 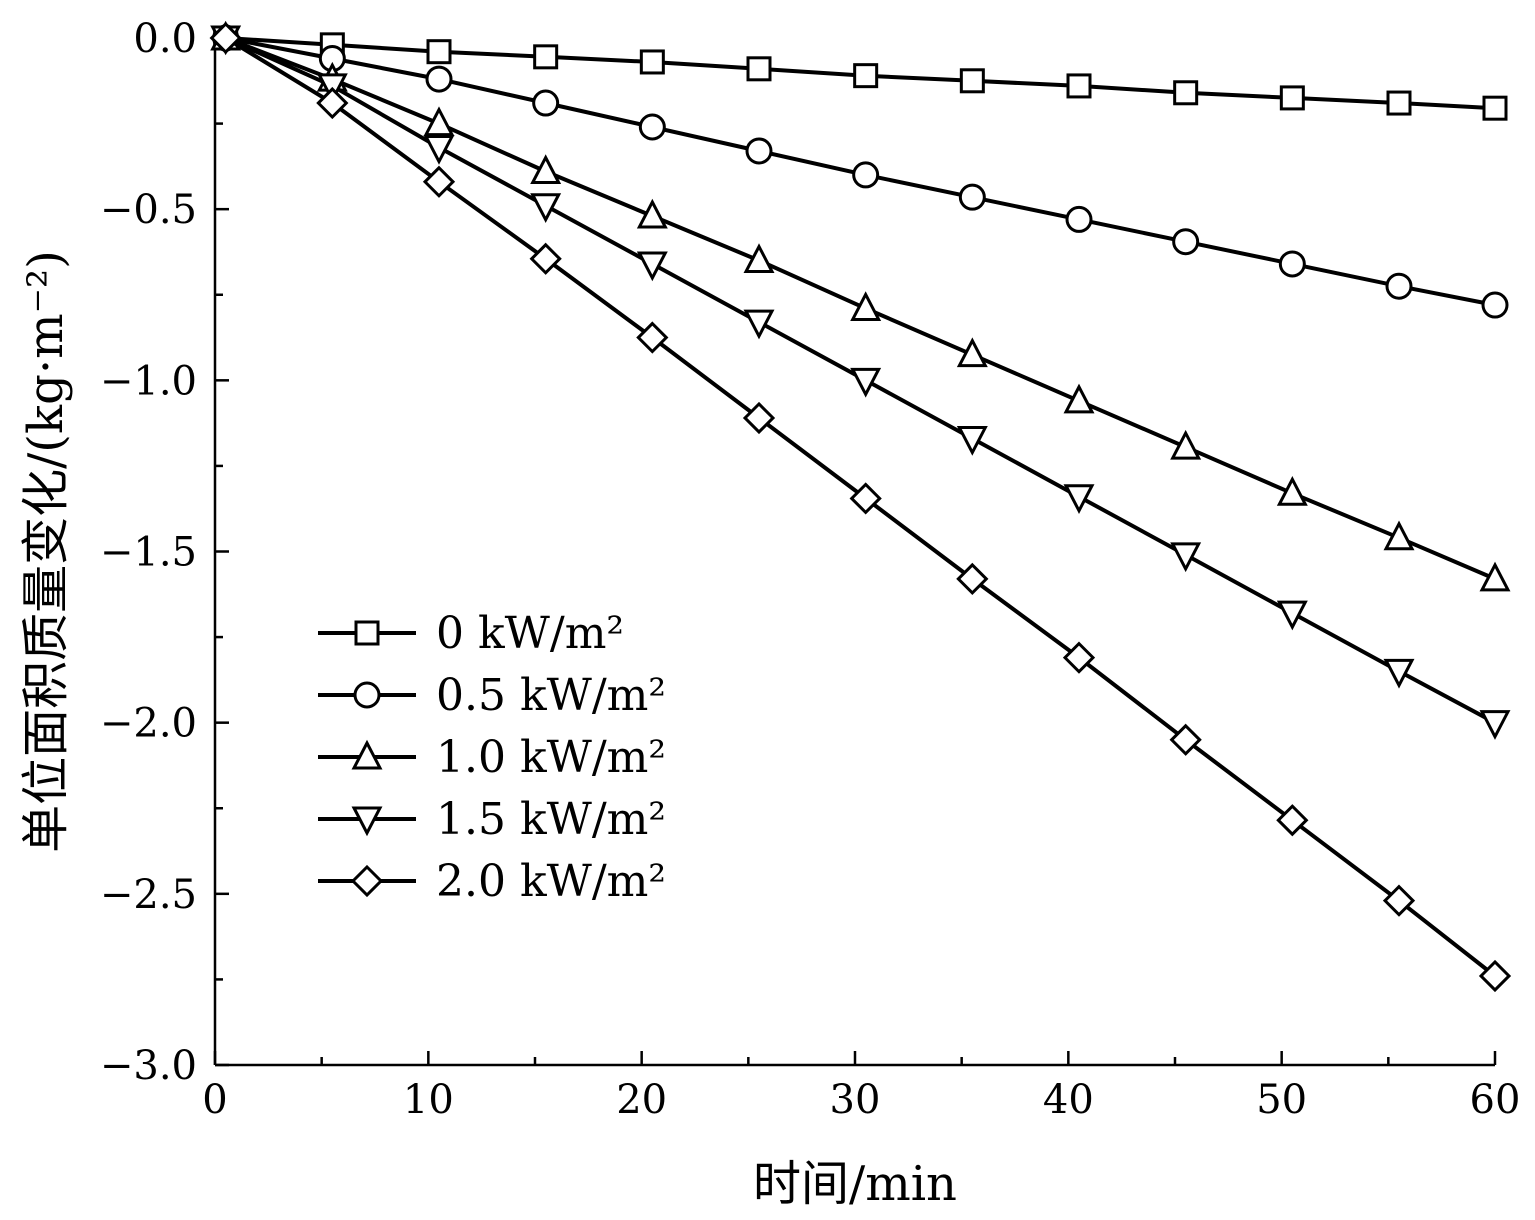 What do you see at coordinates (148, 381) in the screenshot?
I see `y-tick-label: −1.0` at bounding box center [148, 381].